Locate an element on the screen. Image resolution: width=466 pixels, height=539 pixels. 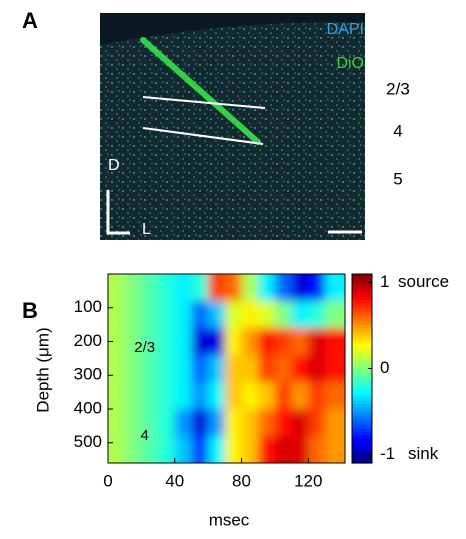
colorbar-label: sink is located at coordinates (423, 453).